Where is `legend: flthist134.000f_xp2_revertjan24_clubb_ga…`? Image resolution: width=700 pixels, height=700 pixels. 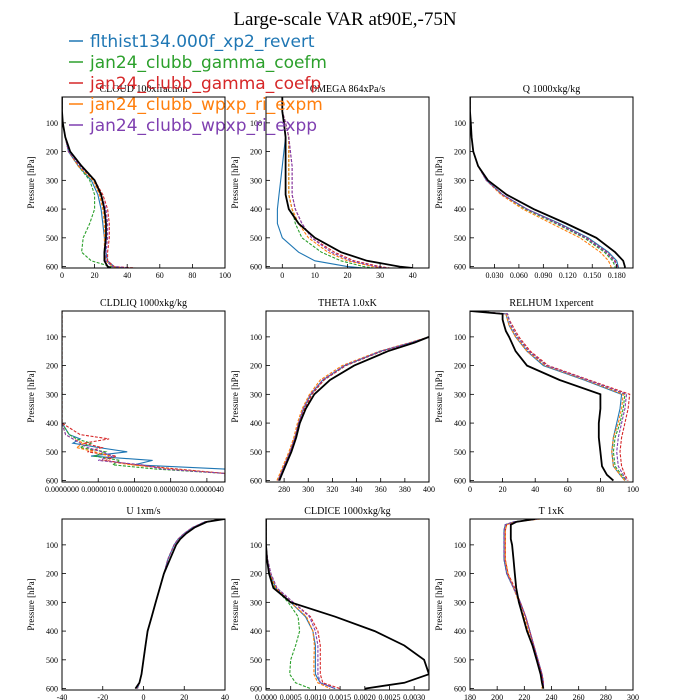 legend: flthist134.000f_xp2_revertjan24_clubb_ga… is located at coordinates (198, 84).